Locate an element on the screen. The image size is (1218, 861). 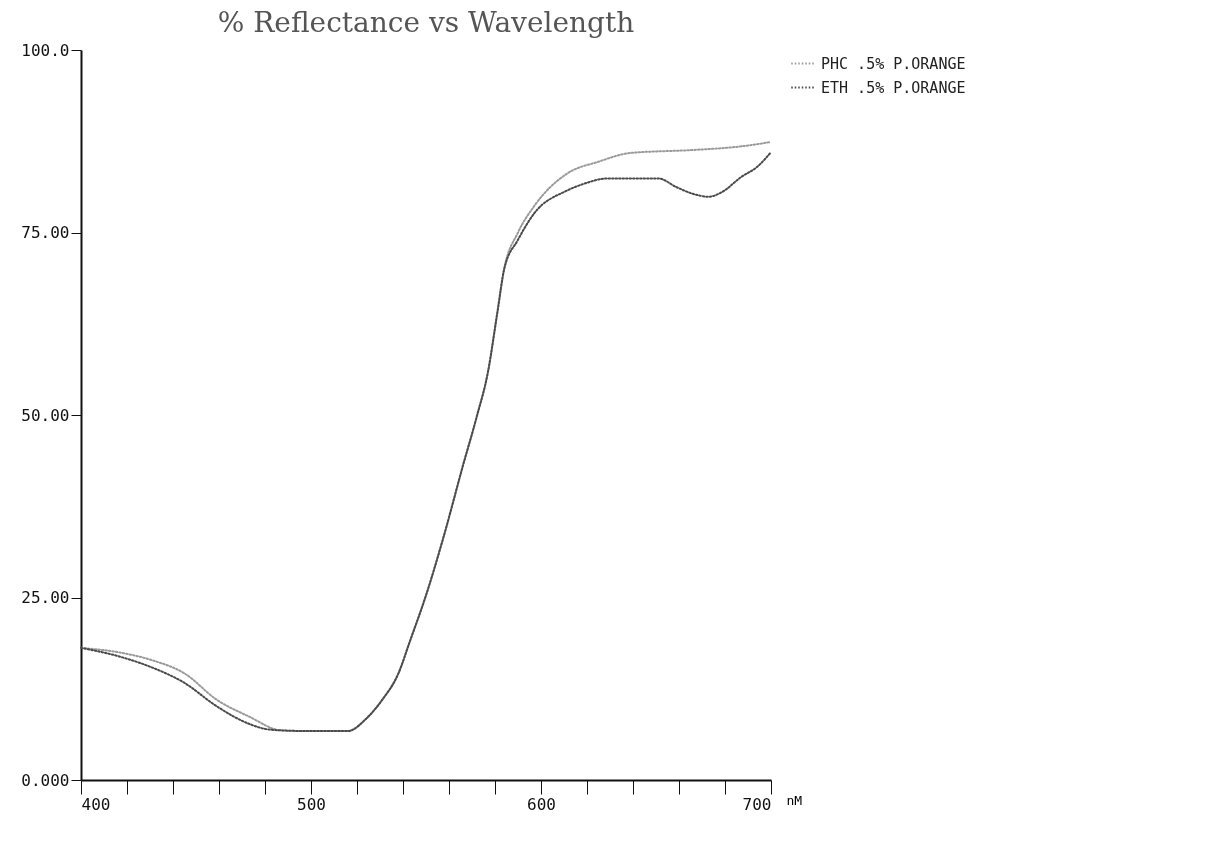
x-tick-label: 500 is located at coordinates (311, 804).